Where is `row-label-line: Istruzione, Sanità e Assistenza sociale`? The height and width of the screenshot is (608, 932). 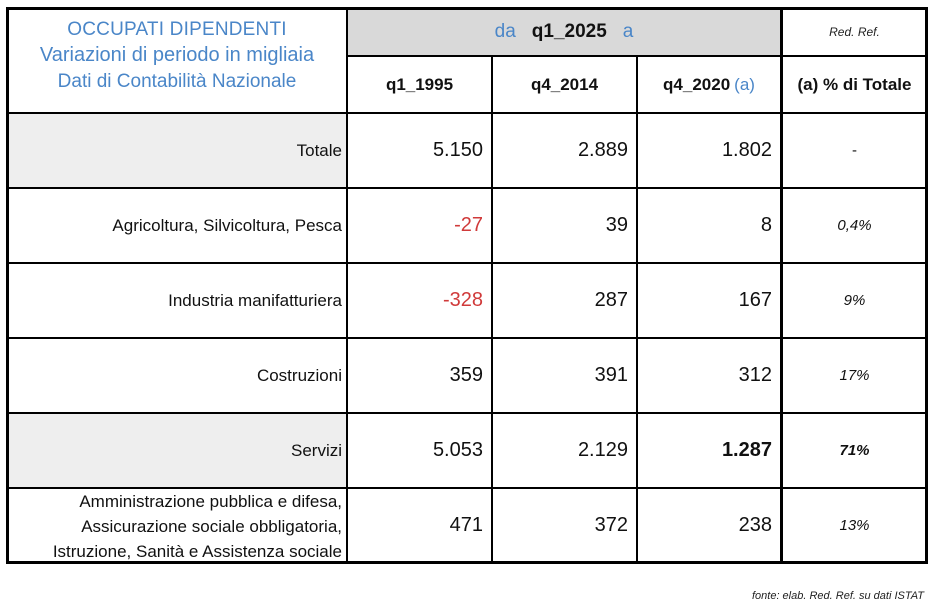 row-label-line: Istruzione, Sanità e Assistenza sociale is located at coordinates (197, 551).